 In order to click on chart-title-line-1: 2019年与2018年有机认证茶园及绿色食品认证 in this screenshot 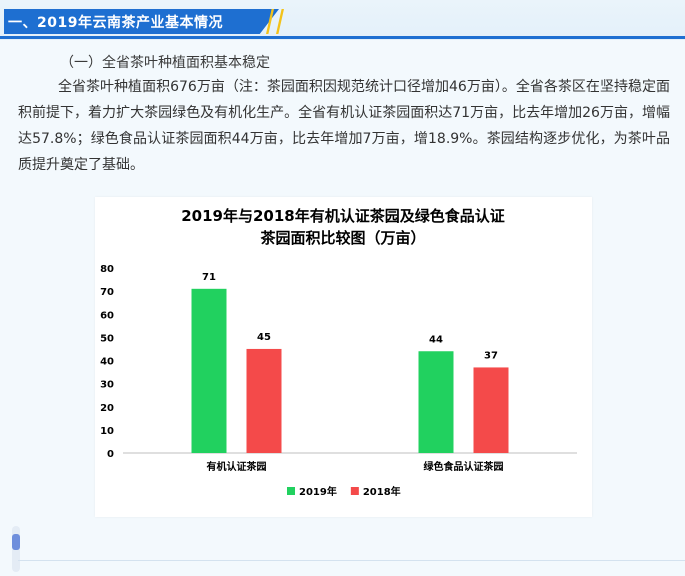, I will do `click(343, 216)`.